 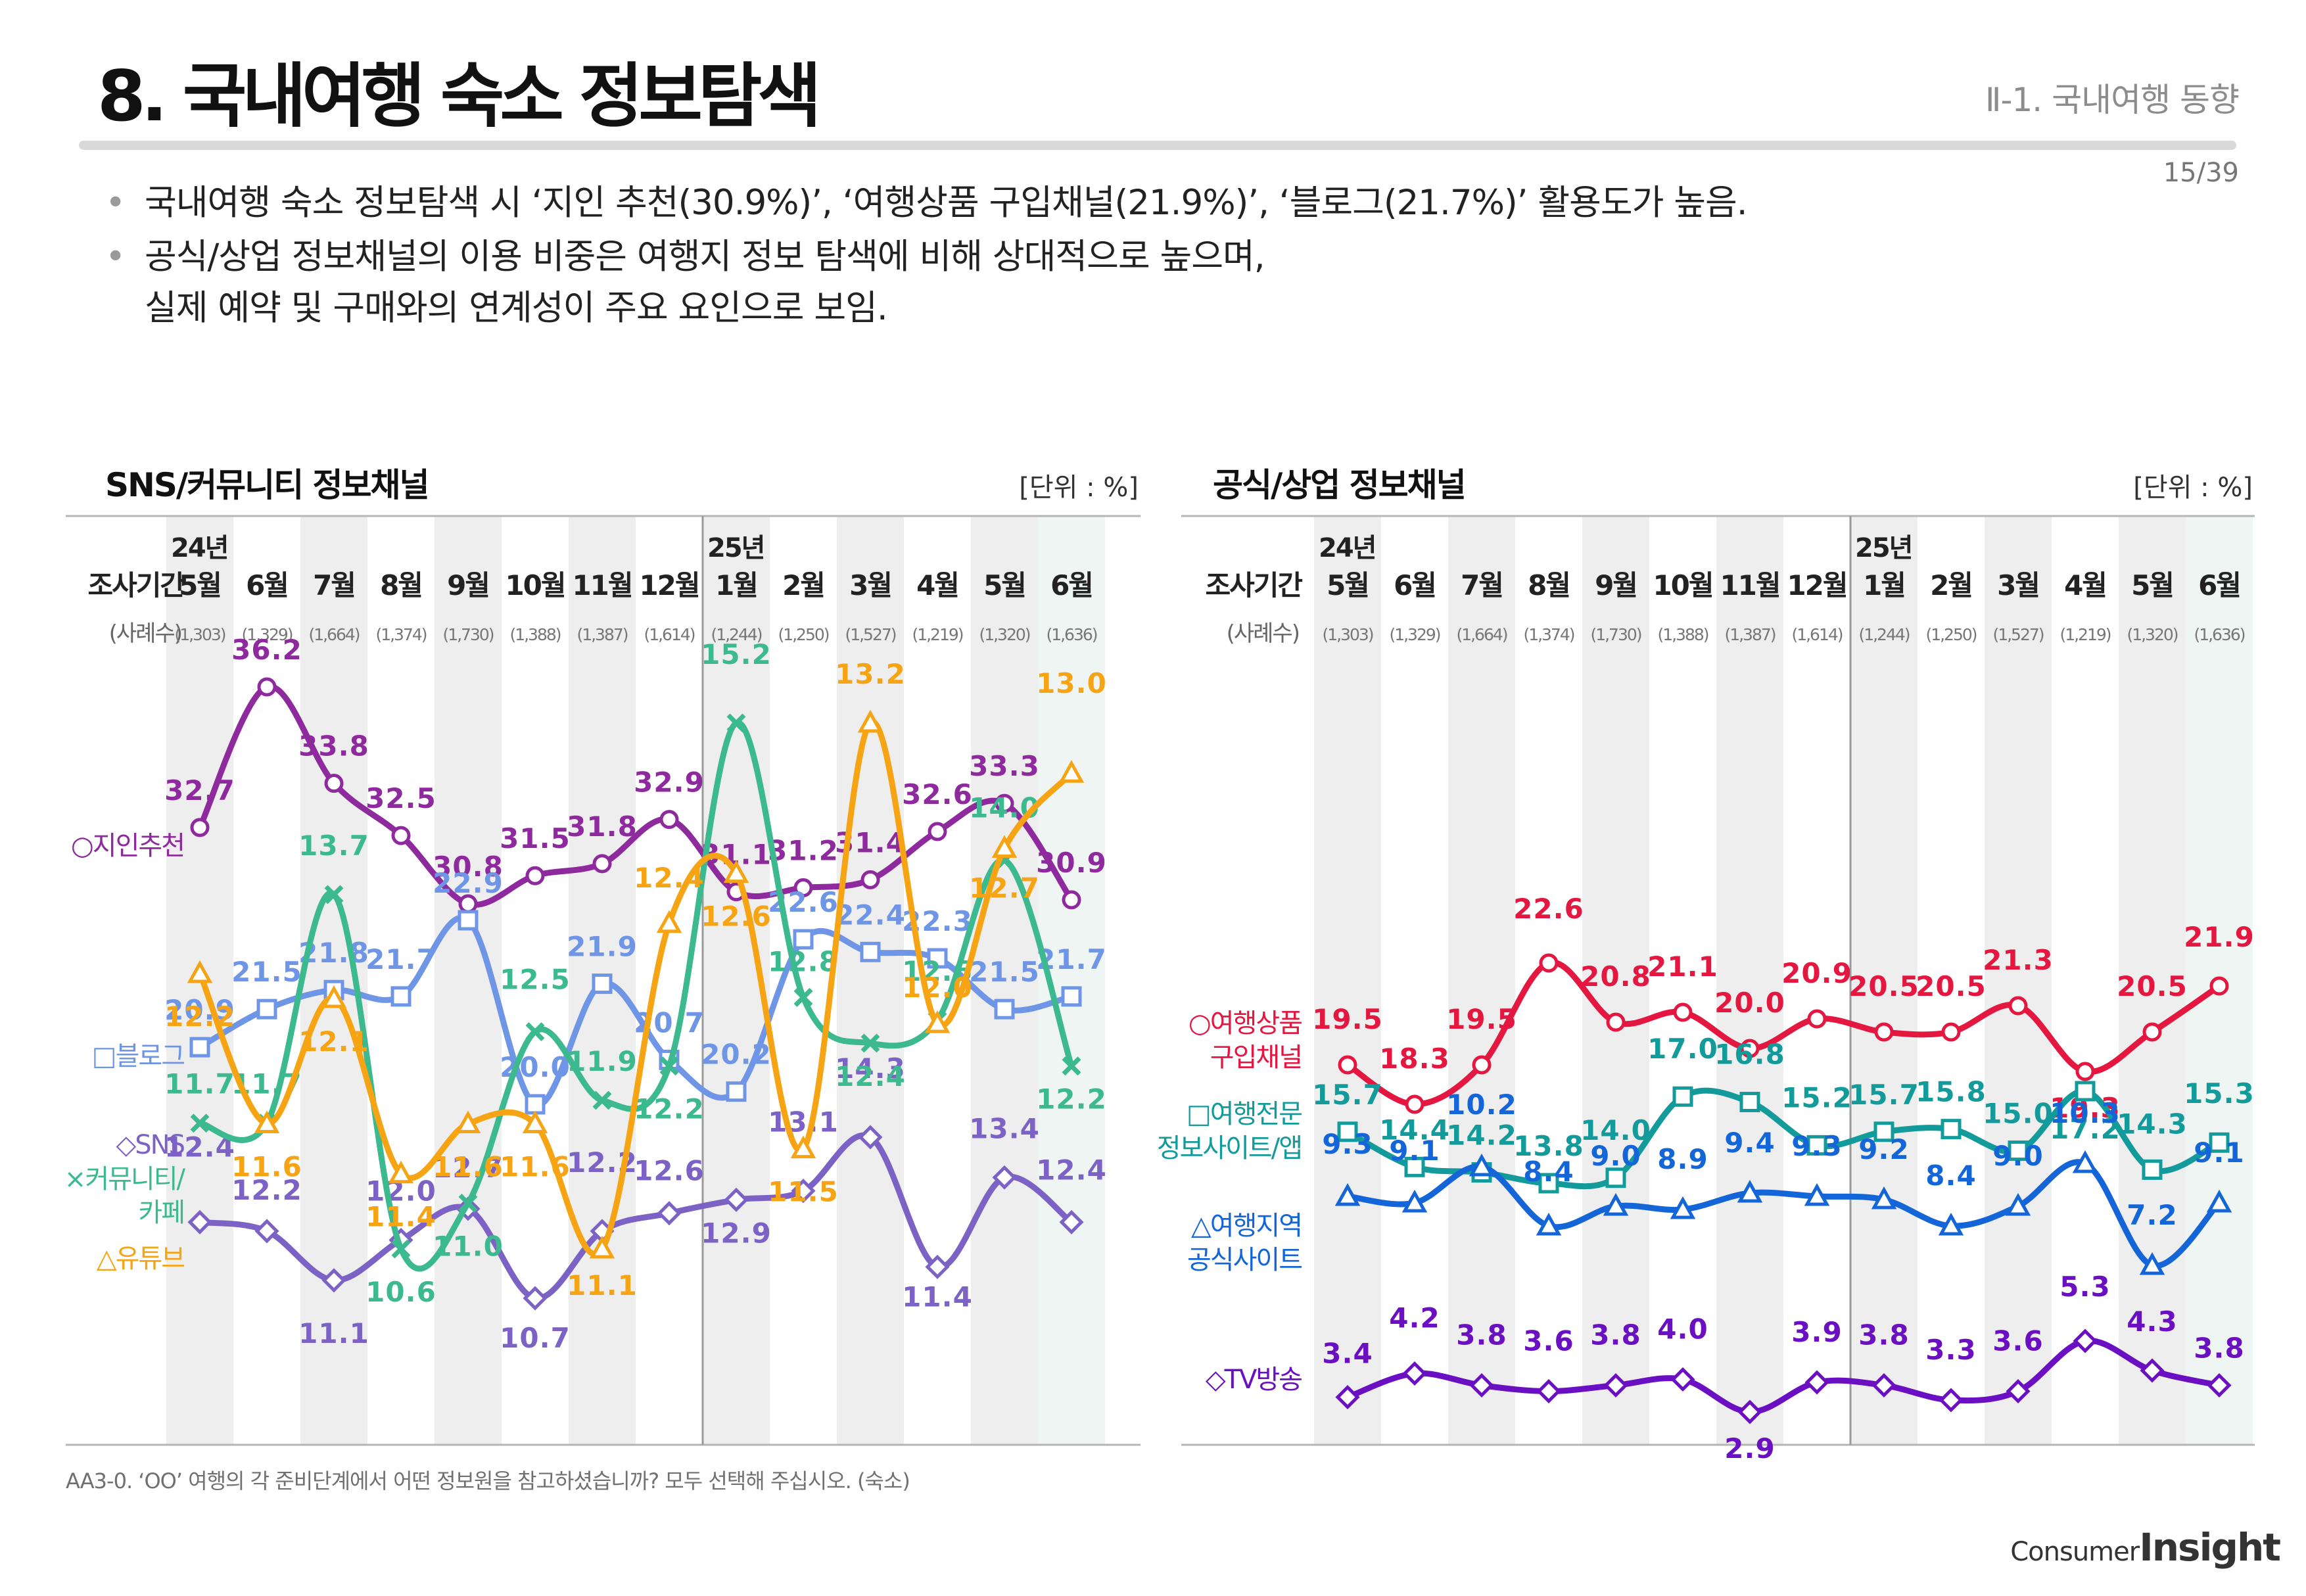 What do you see at coordinates (334, 585) in the screenshot?
I see `month-tick: 7월` at bounding box center [334, 585].